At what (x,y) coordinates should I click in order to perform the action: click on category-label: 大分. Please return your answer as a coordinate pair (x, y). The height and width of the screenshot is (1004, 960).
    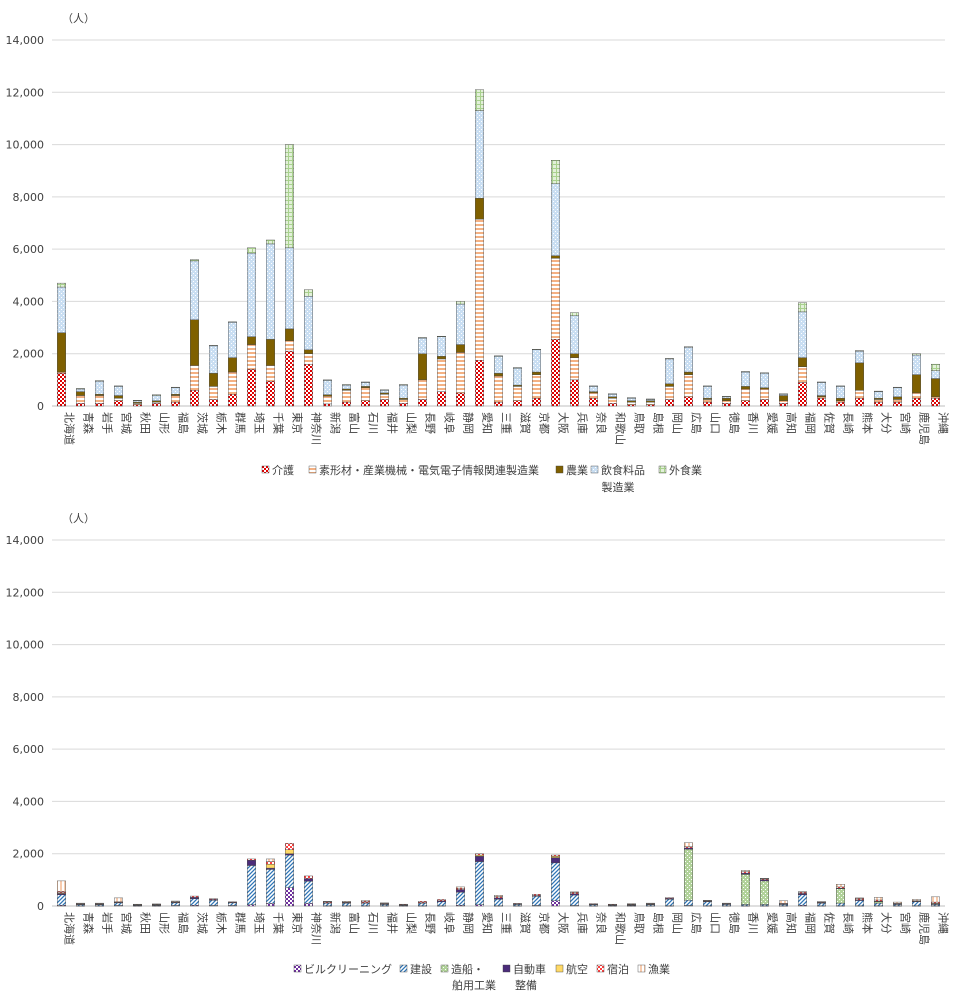
    Looking at the image, I should click on (887, 923).